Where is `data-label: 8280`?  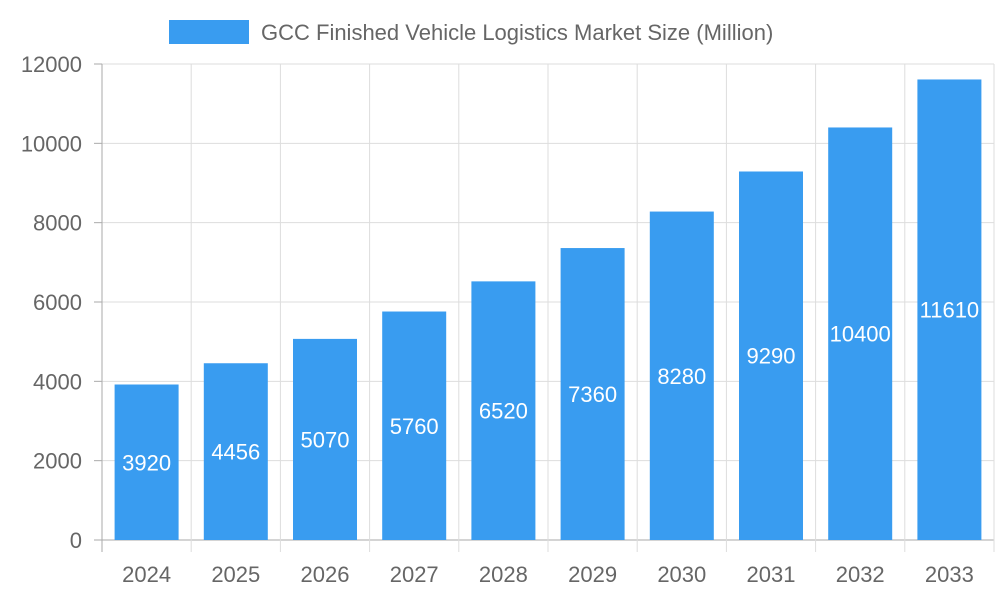 data-label: 8280 is located at coordinates (681, 376).